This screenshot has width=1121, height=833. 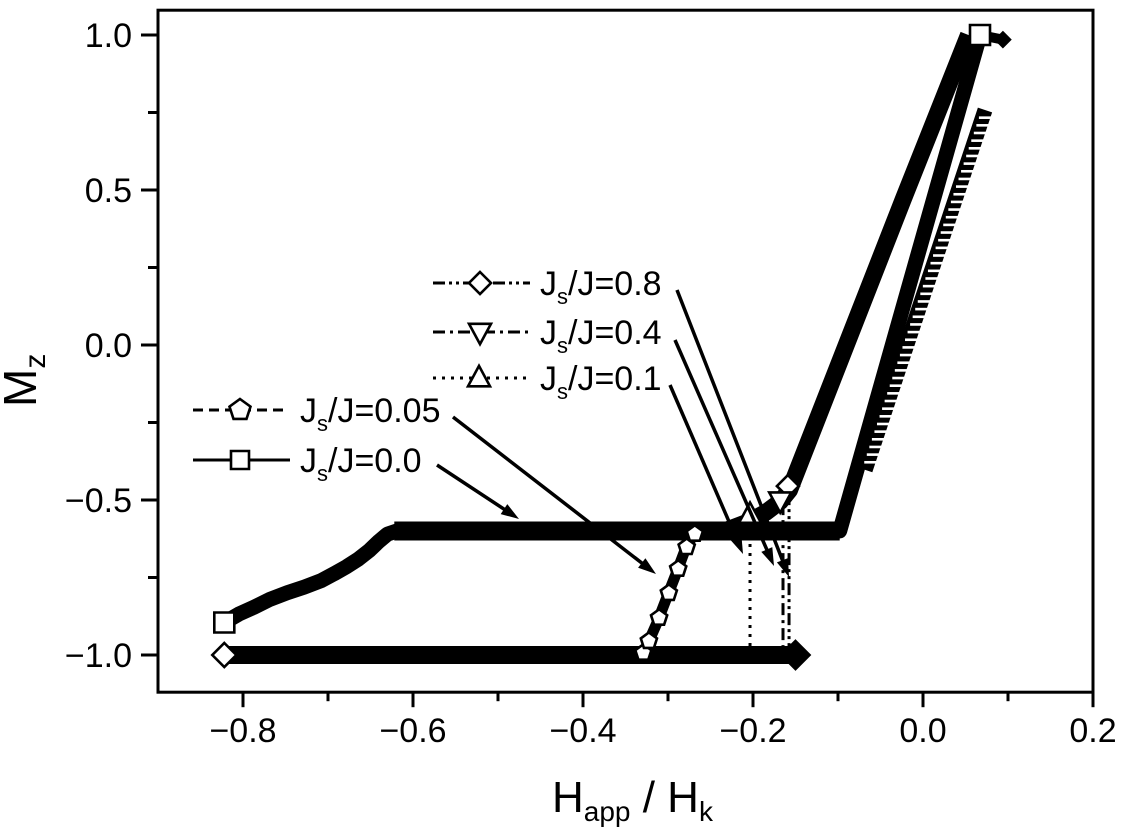 I want to click on legend-square-marker, so click(x=240, y=460).